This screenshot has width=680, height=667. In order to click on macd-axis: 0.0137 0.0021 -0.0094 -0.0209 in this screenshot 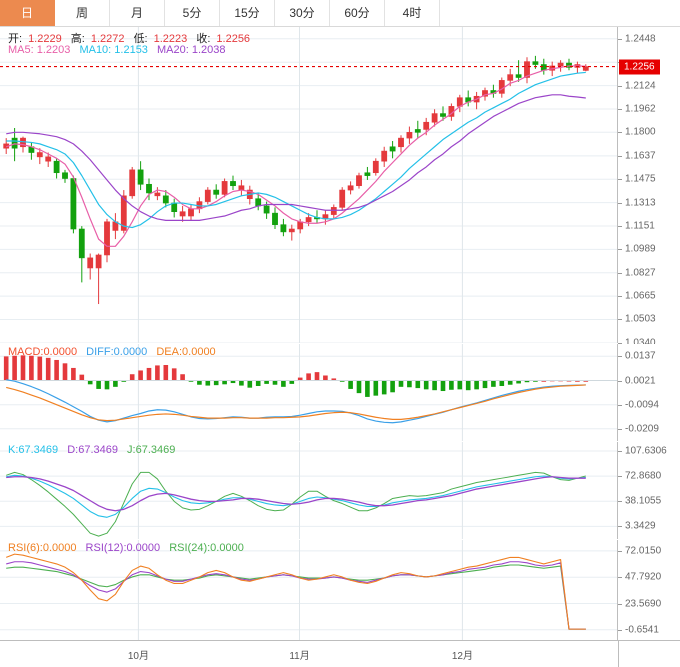, I will do `click(649, 392)`.